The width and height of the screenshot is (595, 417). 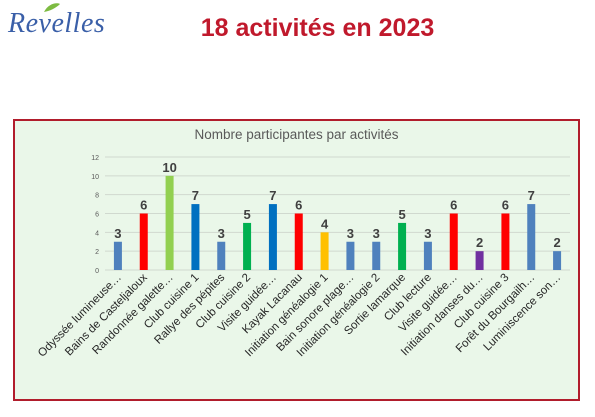 What do you see at coordinates (317, 28) in the screenshot?
I see `page-title: 18 activités en 2023` at bounding box center [317, 28].